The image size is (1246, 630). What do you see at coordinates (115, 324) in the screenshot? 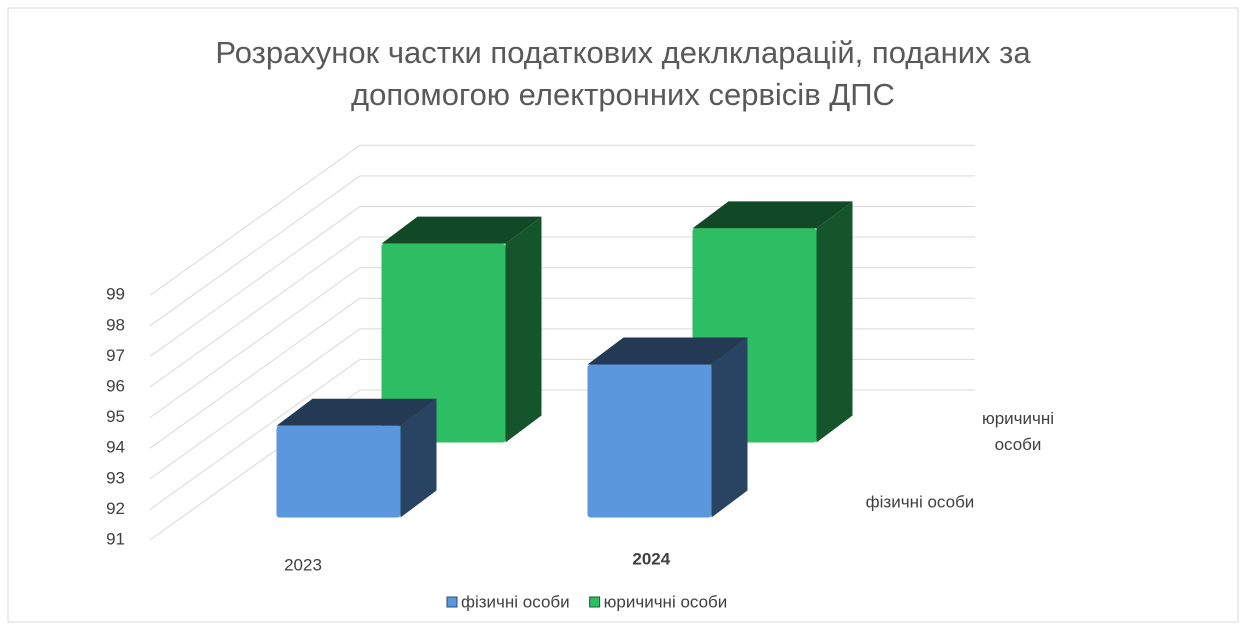
I see `y-tick-label: 98` at bounding box center [115, 324].